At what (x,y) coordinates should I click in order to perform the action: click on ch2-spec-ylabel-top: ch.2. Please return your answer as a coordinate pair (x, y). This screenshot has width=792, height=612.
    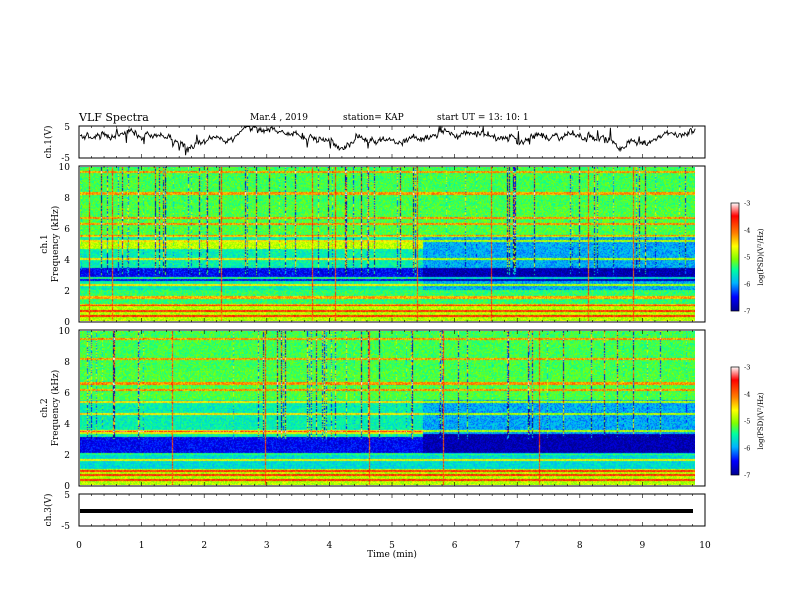
    Looking at the image, I should click on (45, 407).